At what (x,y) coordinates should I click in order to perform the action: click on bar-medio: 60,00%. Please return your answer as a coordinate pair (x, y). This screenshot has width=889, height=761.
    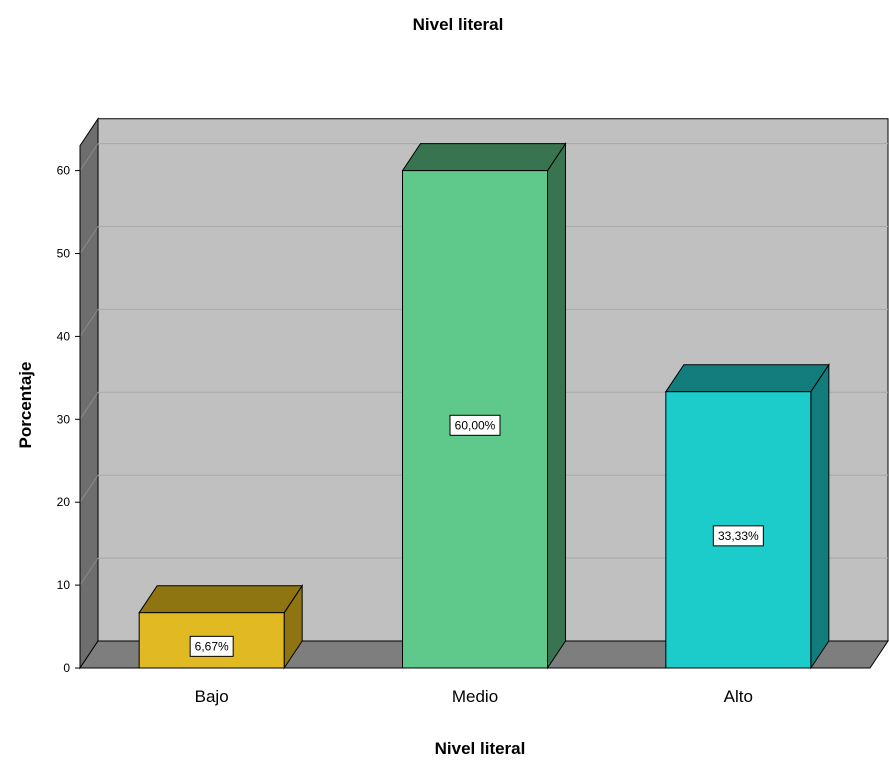
    Looking at the image, I should click on (484, 405).